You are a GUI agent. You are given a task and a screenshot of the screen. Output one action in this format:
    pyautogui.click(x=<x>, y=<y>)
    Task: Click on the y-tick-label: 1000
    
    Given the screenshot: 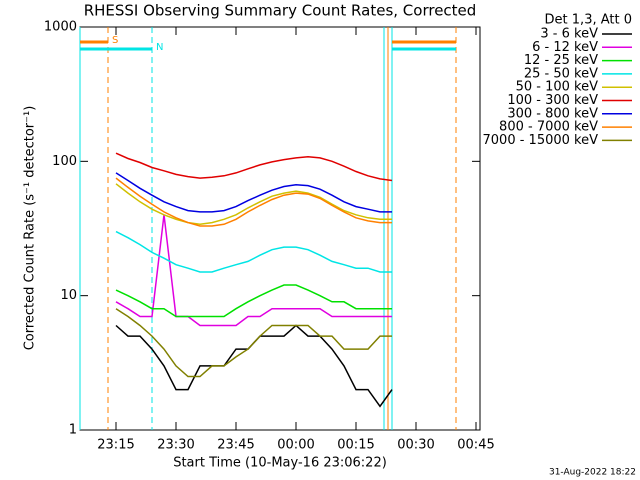 What is the action you would take?
    pyautogui.click(x=60, y=27)
    